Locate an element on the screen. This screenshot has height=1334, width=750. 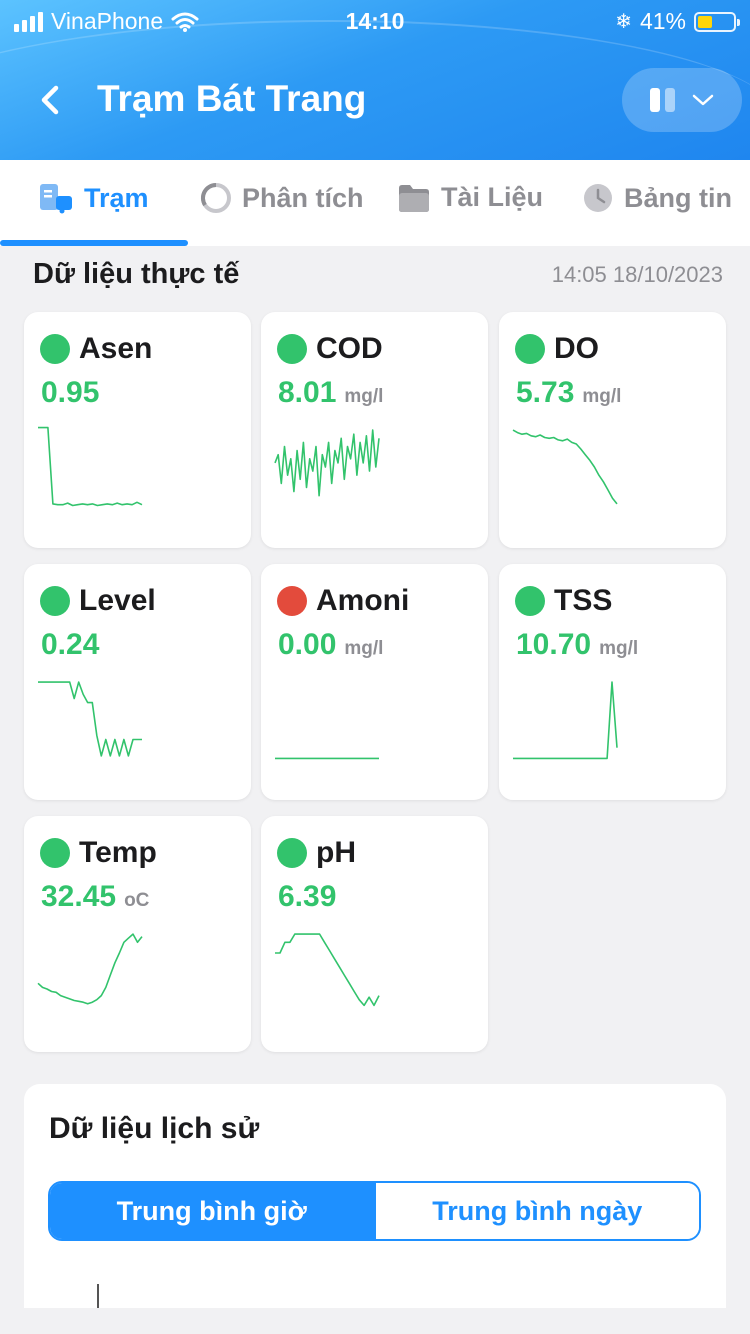
param-card-tss: TSS 10.70 mg/l is located at coordinates (612, 682).